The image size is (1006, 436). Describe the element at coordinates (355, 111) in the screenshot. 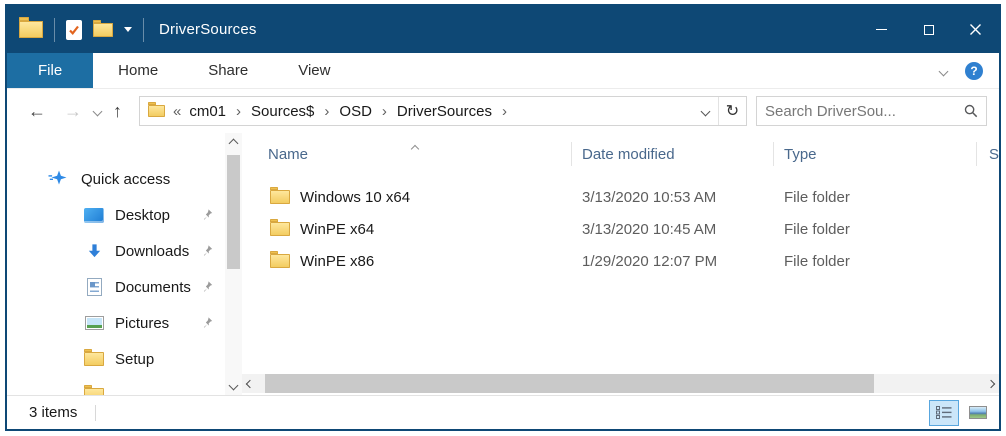

I see `breadcrumb-osd: OSD` at that location.